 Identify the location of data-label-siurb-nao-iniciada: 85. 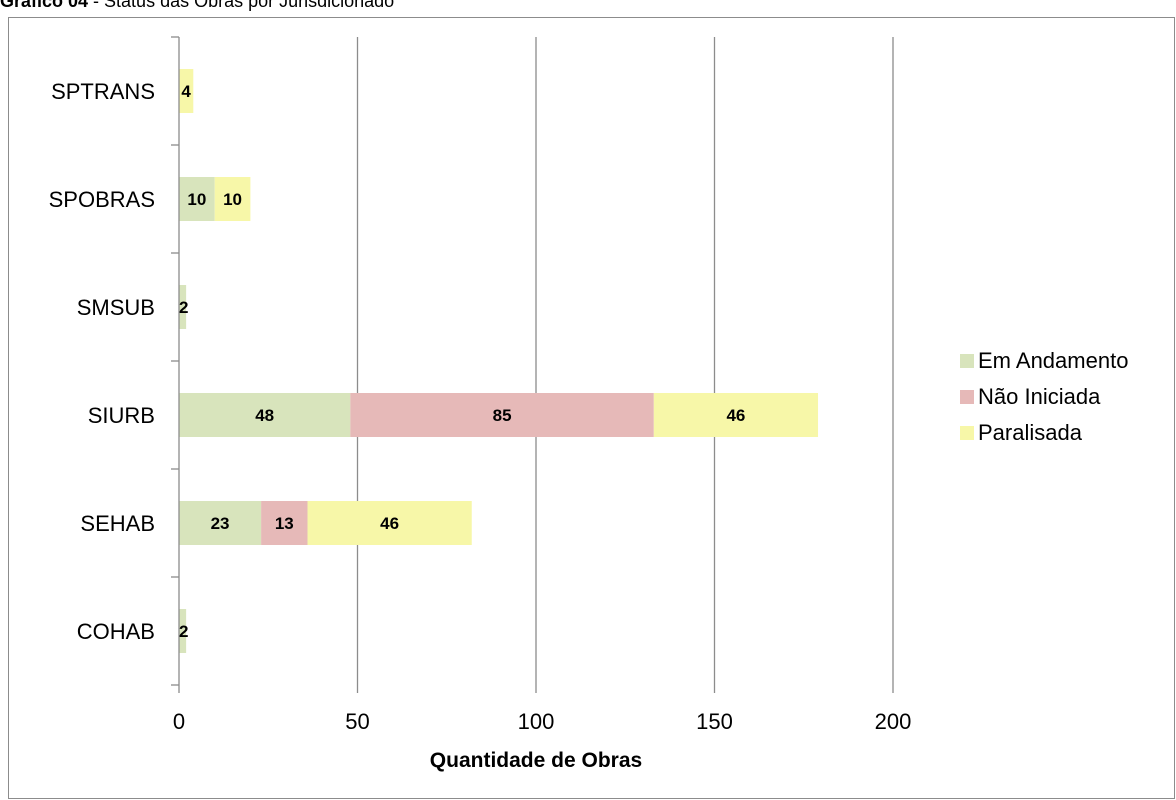
(502, 415).